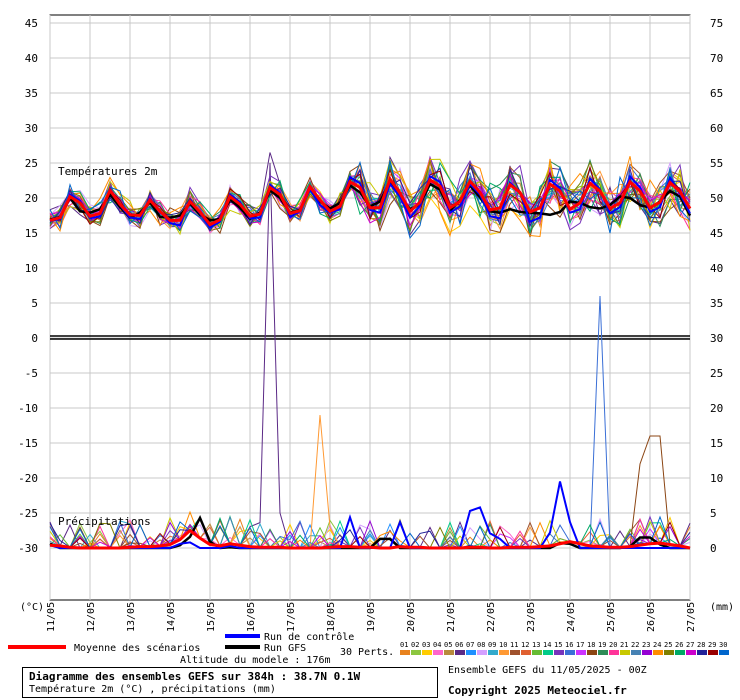  Describe the element at coordinates (448, 645) in the screenshot. I see `pert-legend-id: 05` at that location.